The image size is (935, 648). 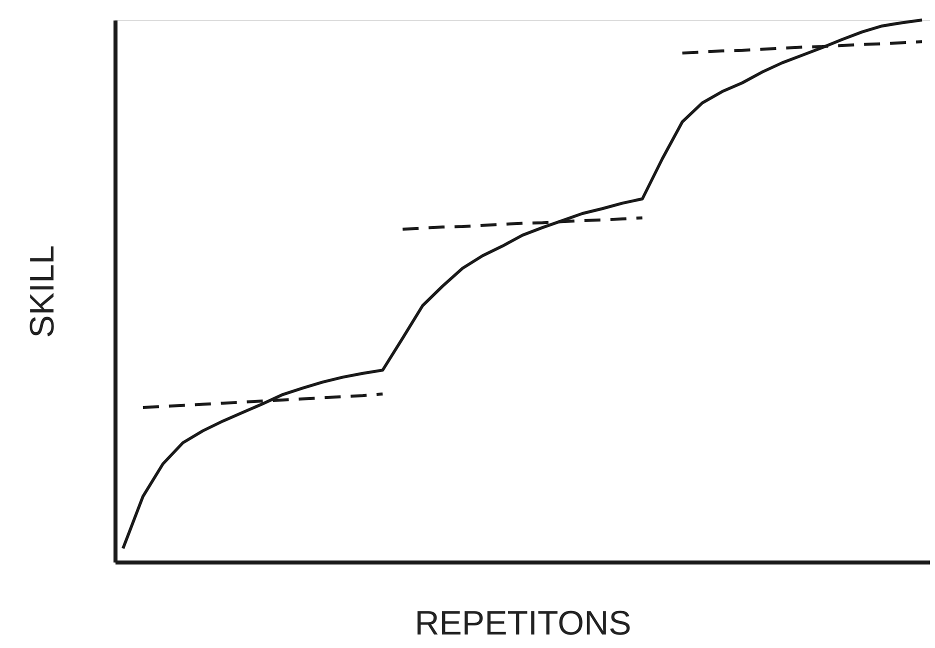 I want to click on y-axis-title: SKILL, so click(x=43, y=291).